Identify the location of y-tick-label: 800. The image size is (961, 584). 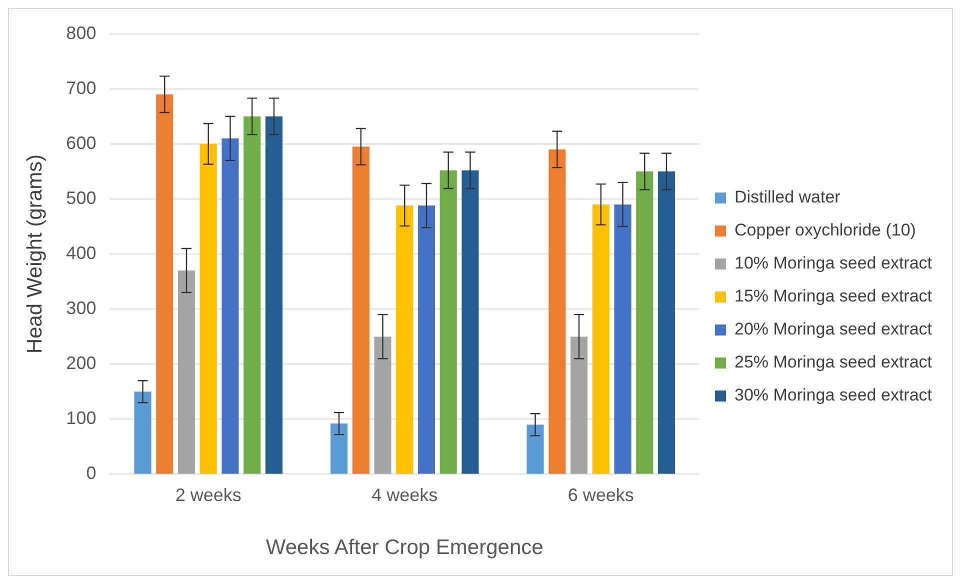
(81, 32).